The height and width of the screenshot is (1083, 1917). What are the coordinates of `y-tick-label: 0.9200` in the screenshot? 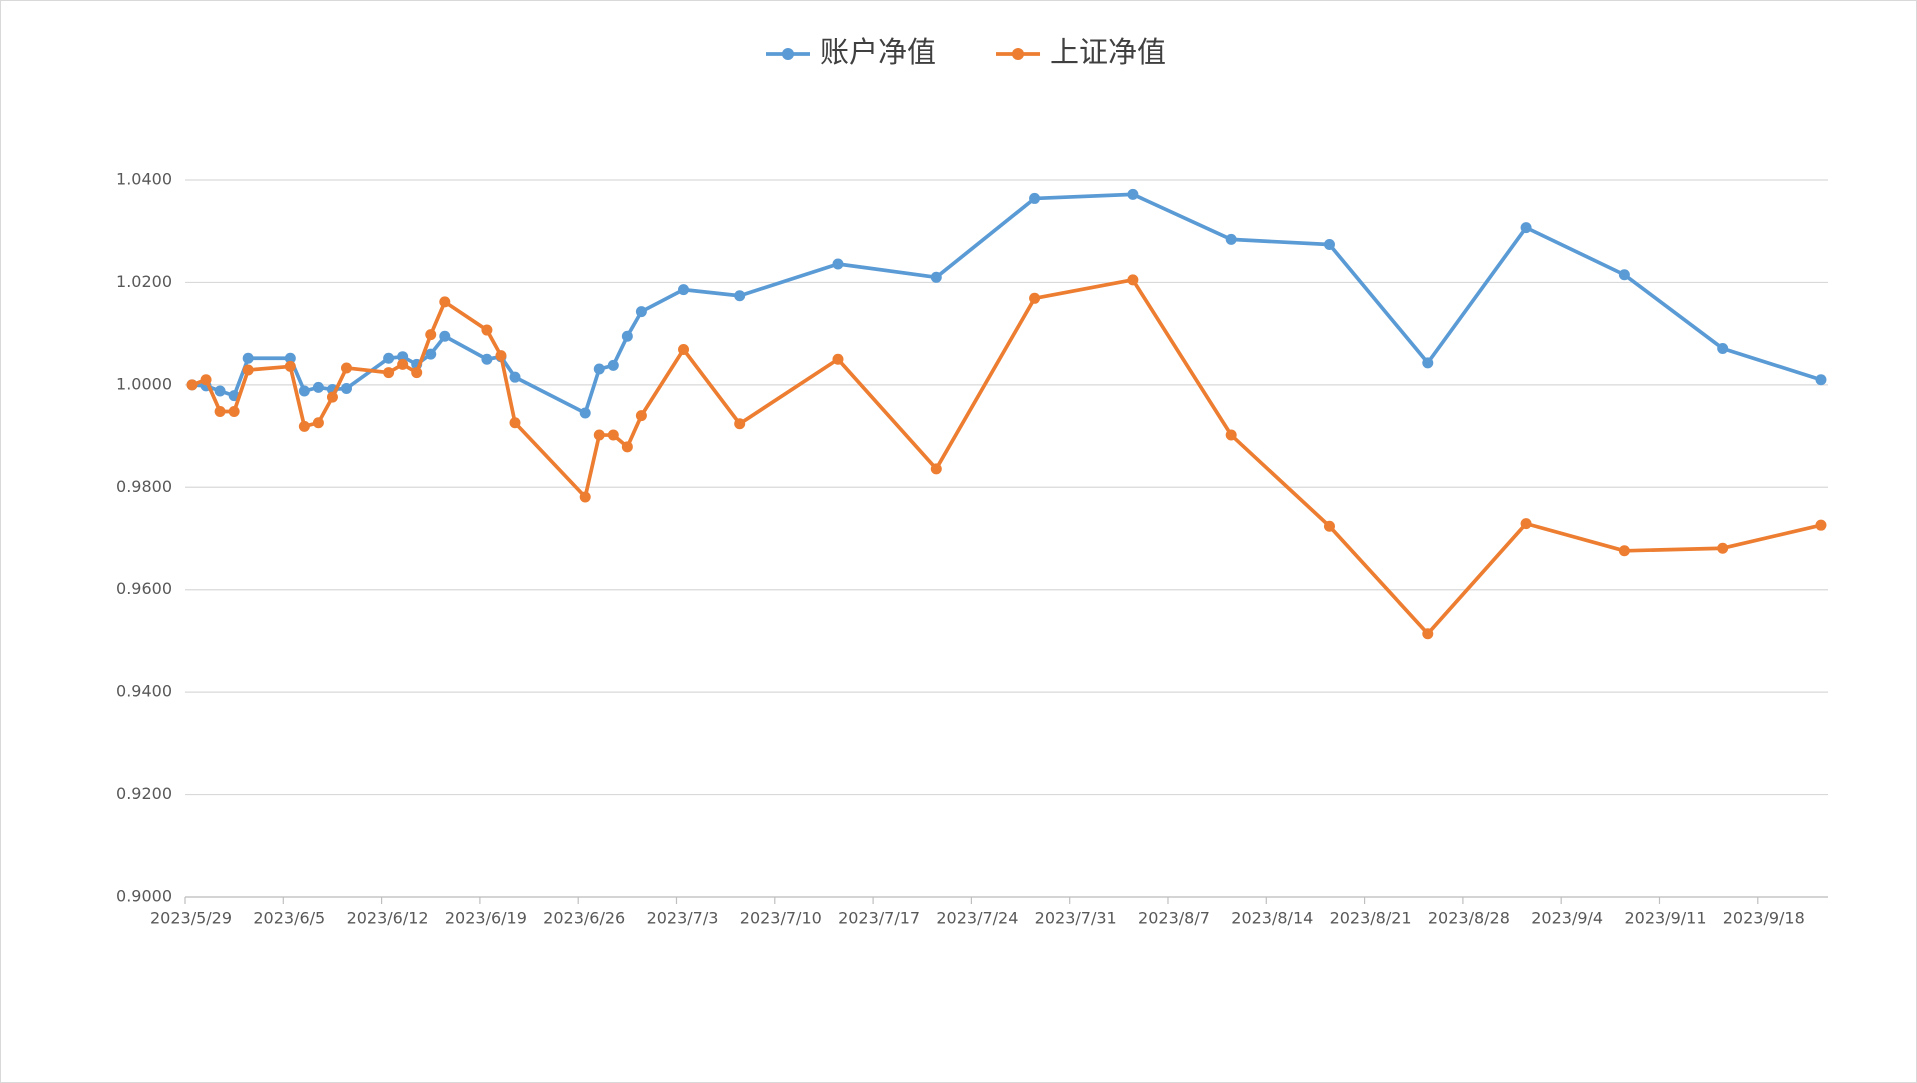 It's located at (144, 793).